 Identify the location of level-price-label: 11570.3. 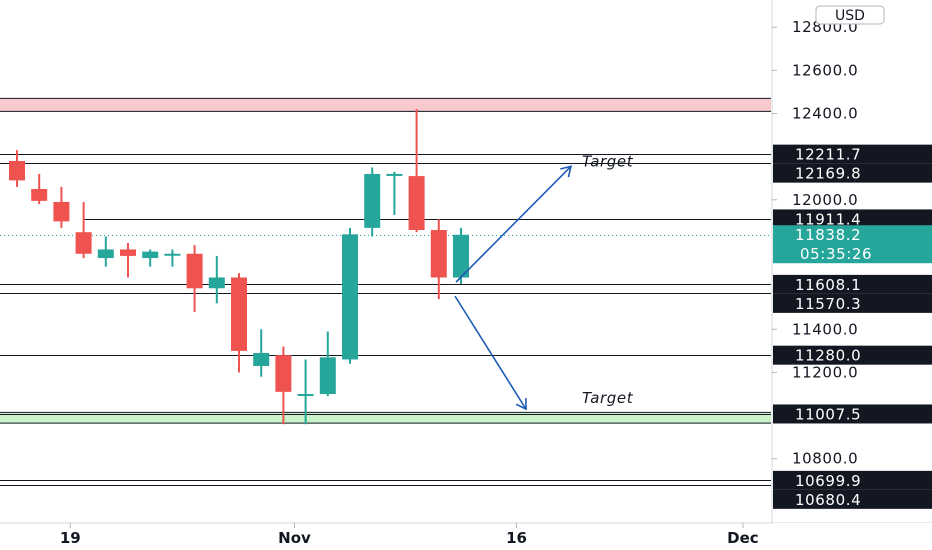
(852, 303).